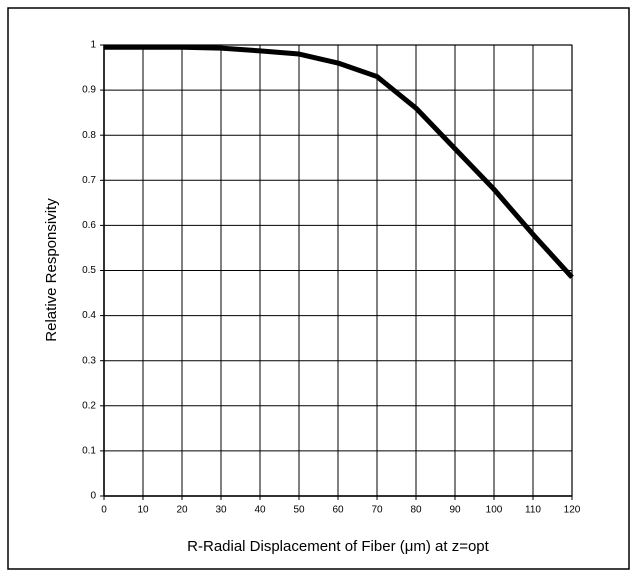 This screenshot has height=578, width=637. Describe the element at coordinates (89, 360) in the screenshot. I see `y-tick-label: 0.3` at that location.